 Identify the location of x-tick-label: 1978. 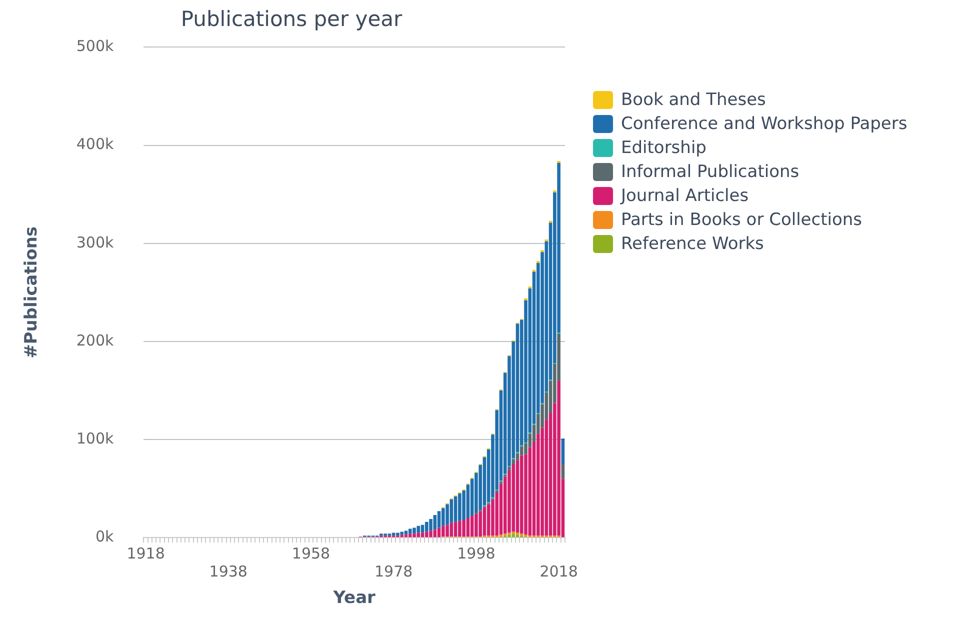
(393, 571).